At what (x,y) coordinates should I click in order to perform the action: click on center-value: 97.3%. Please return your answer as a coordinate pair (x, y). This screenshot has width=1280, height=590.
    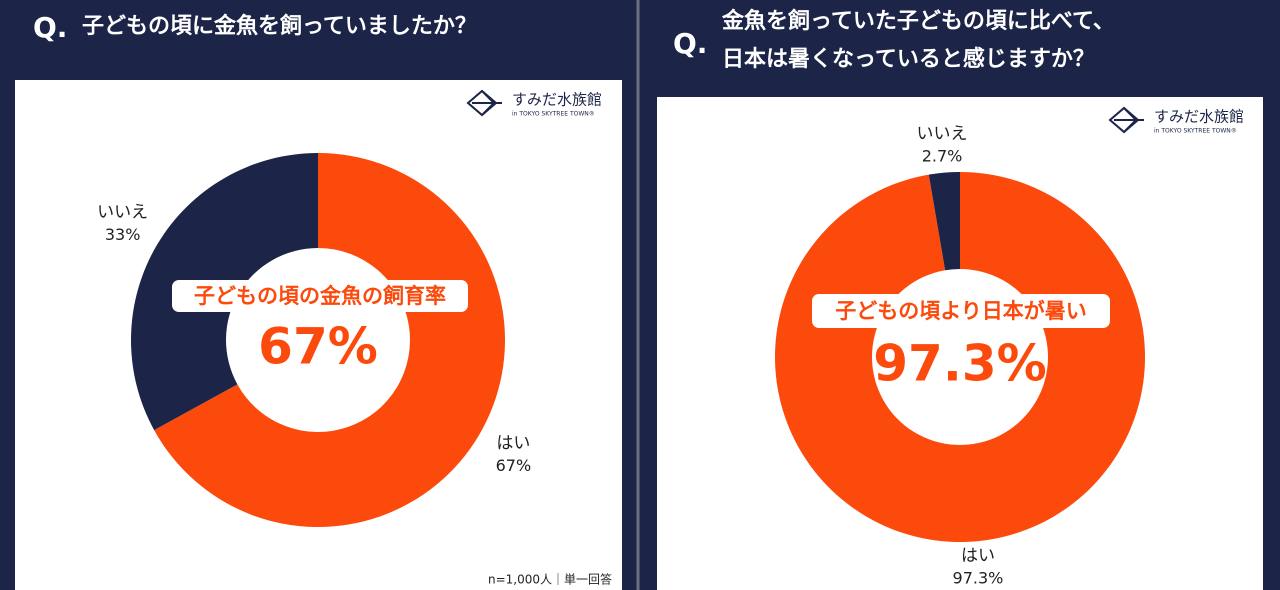
    Looking at the image, I should click on (959, 364).